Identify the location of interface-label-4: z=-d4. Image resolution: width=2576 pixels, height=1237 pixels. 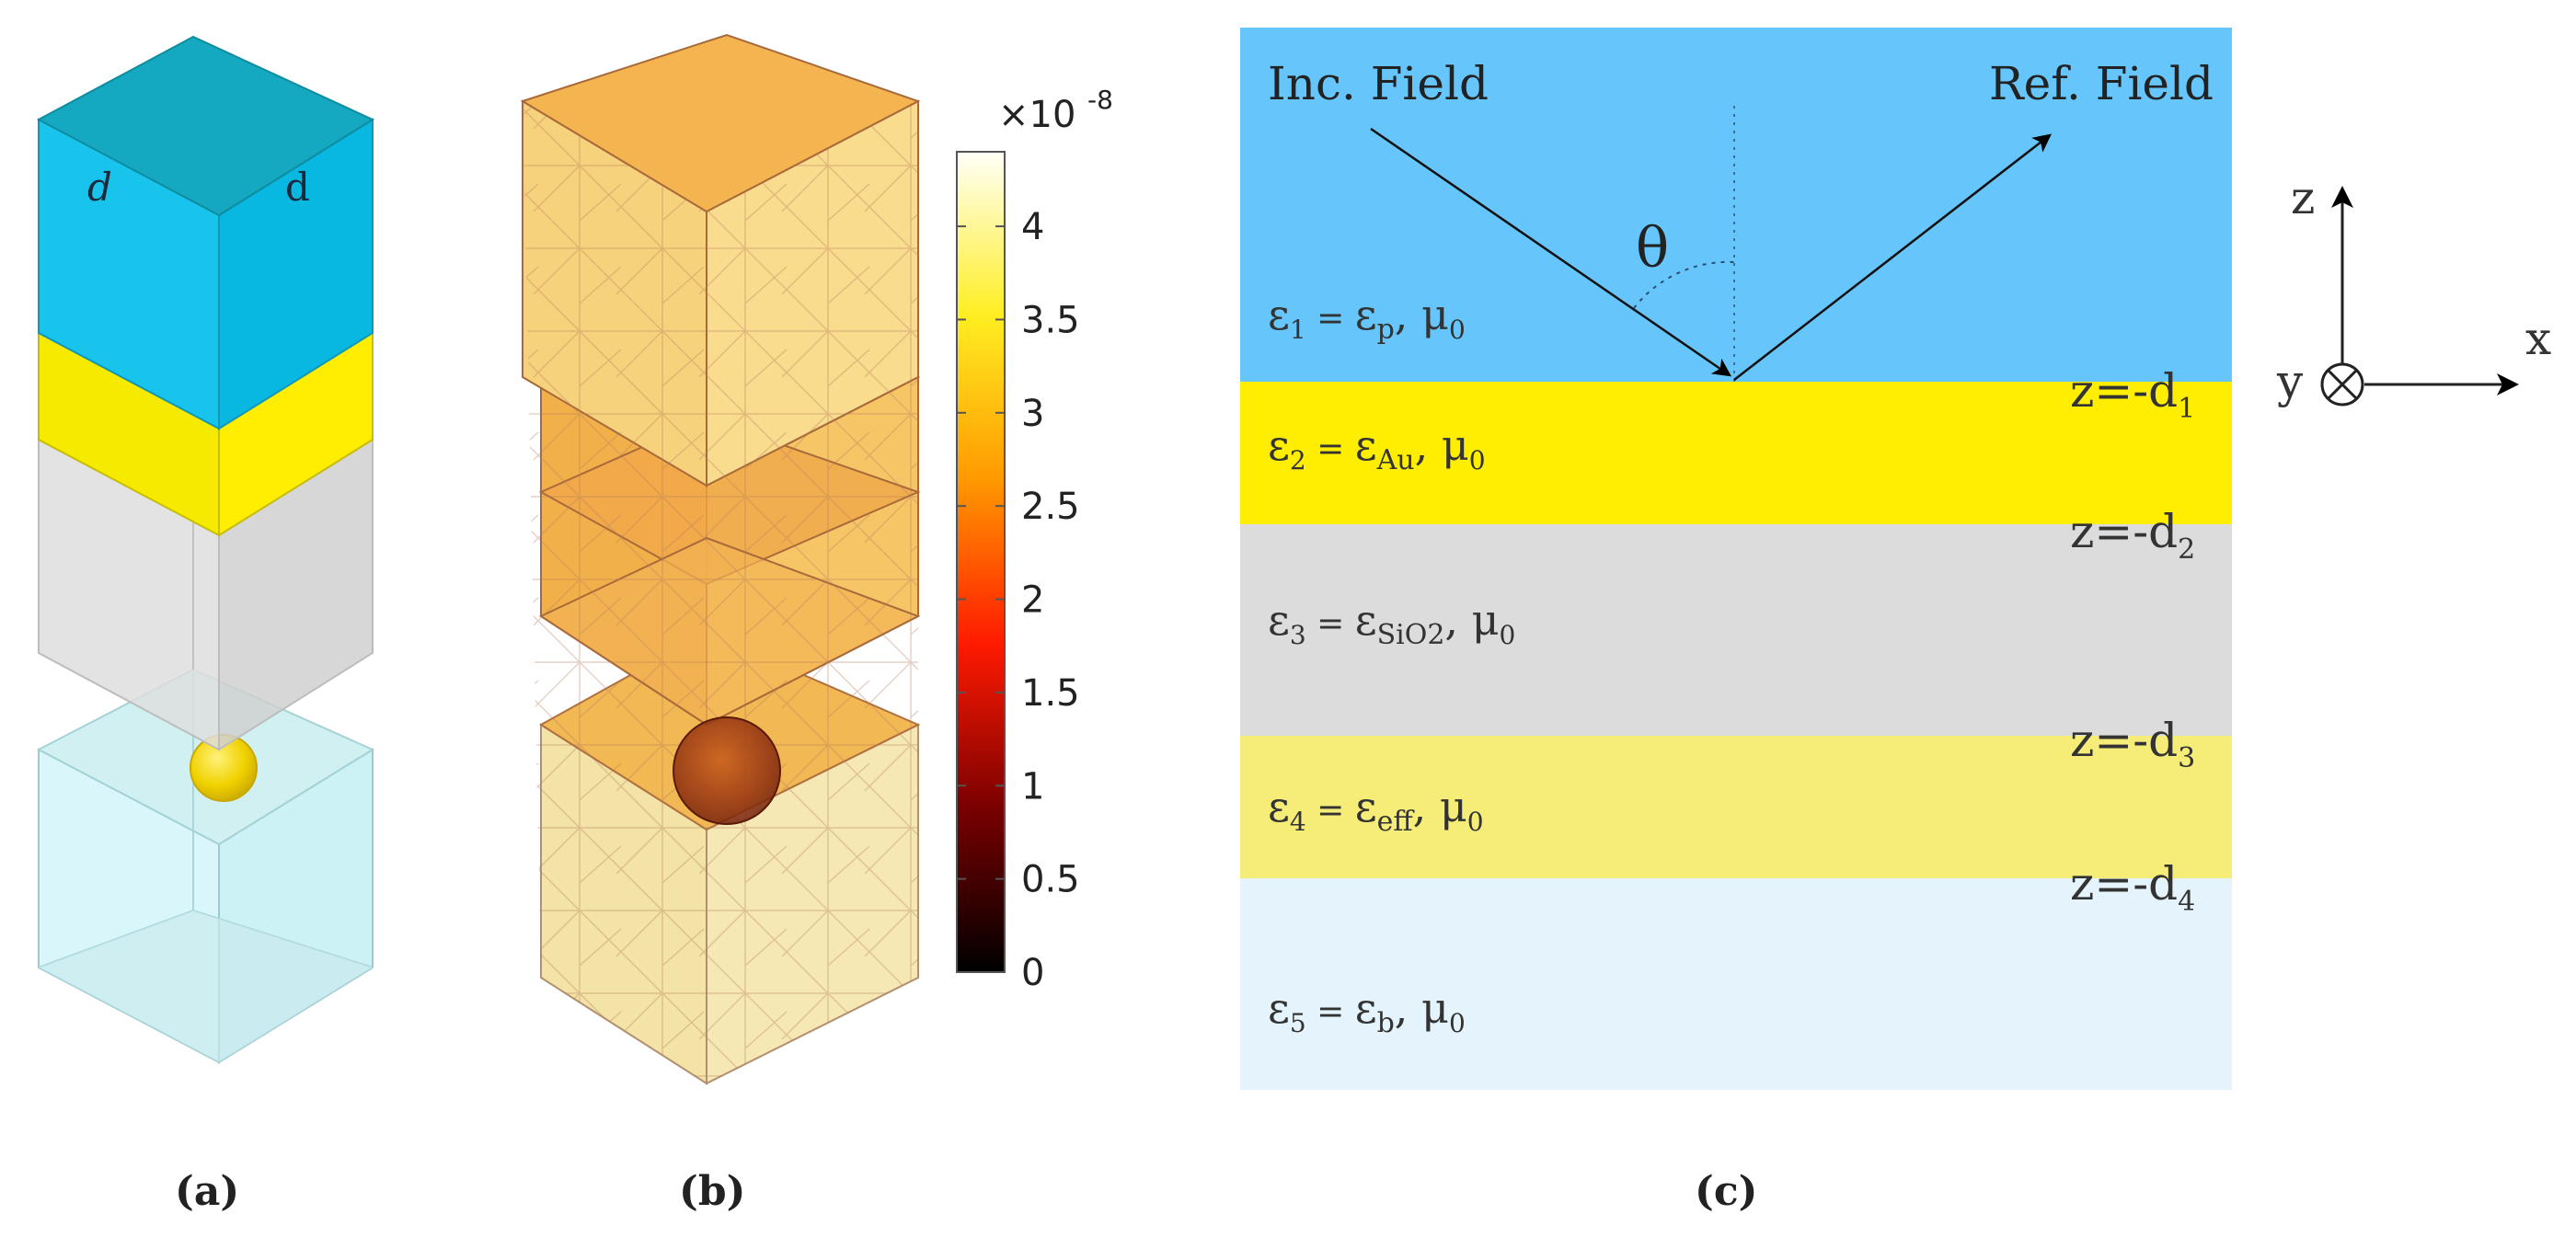
(2132, 887).